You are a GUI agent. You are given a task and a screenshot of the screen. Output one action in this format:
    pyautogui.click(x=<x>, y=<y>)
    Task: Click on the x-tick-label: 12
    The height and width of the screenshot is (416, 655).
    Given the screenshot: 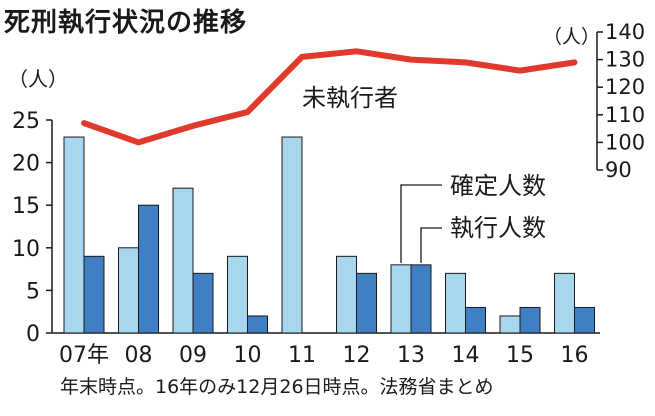 What is the action you would take?
    pyautogui.click(x=357, y=355)
    